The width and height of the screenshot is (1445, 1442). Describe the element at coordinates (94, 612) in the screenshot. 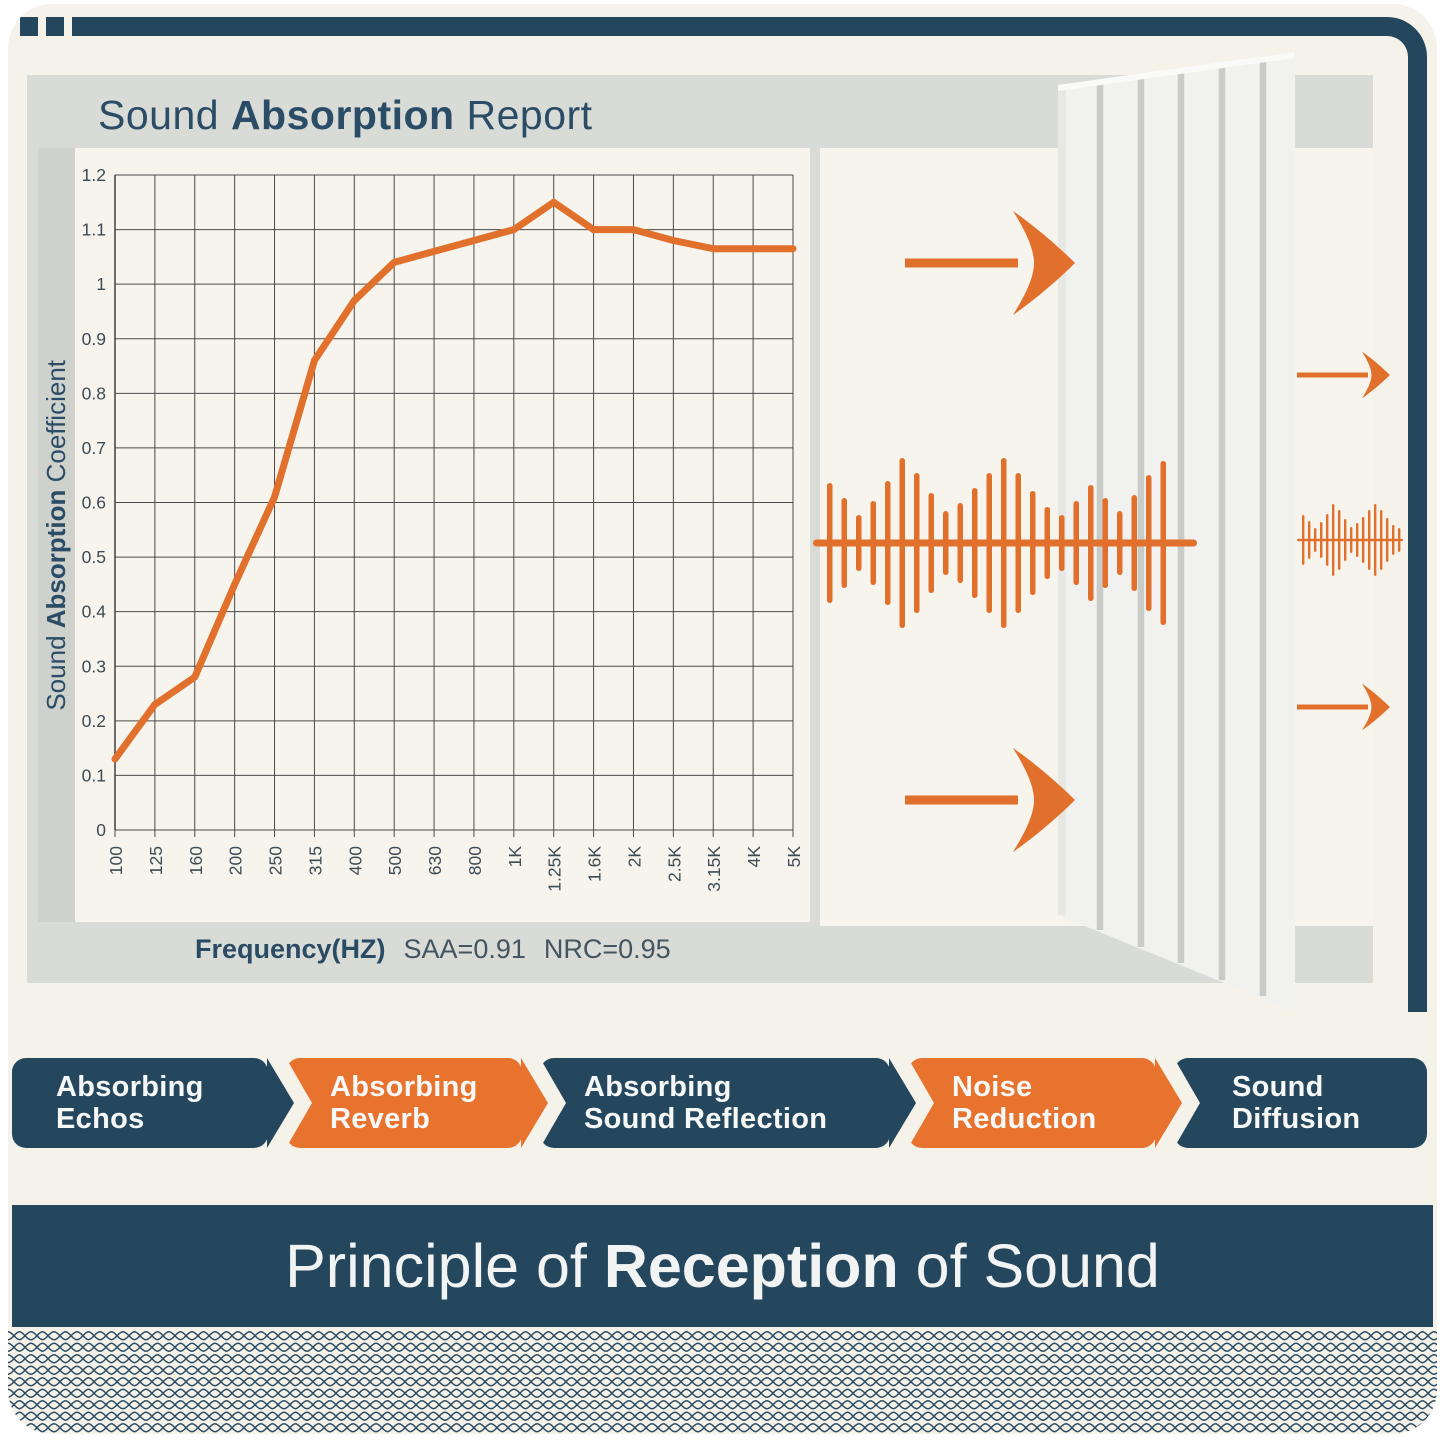

I see `y-tick-label: 0.4` at that location.